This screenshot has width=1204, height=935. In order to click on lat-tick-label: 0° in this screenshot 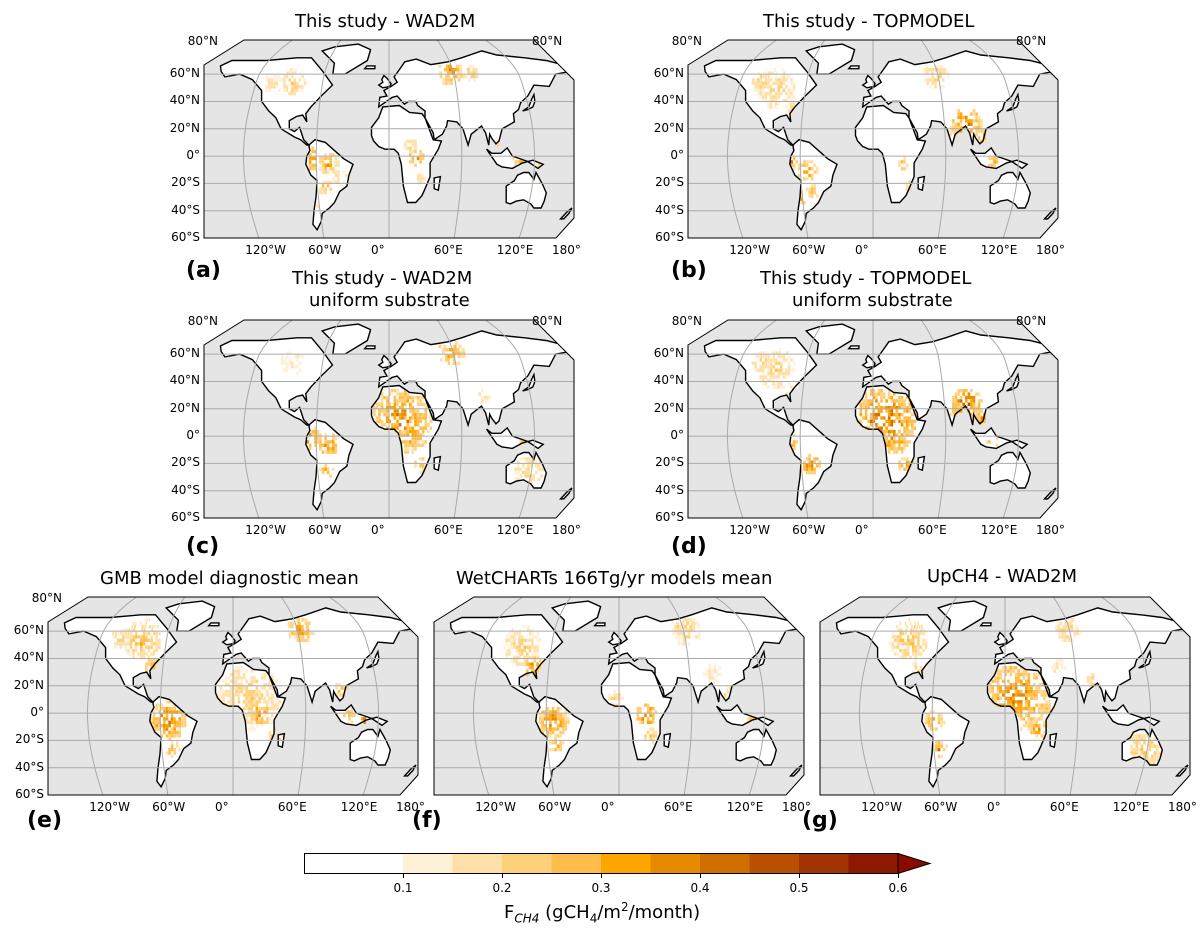, I will do `click(677, 155)`.